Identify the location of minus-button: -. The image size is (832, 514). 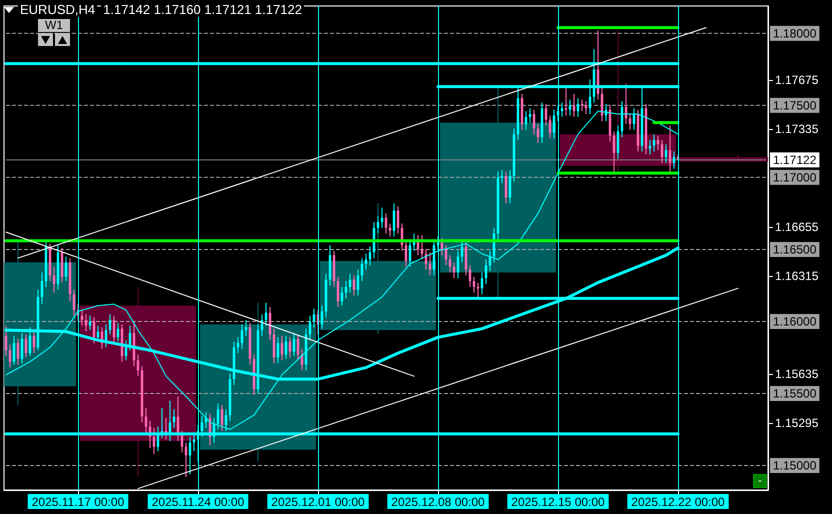
(760, 481).